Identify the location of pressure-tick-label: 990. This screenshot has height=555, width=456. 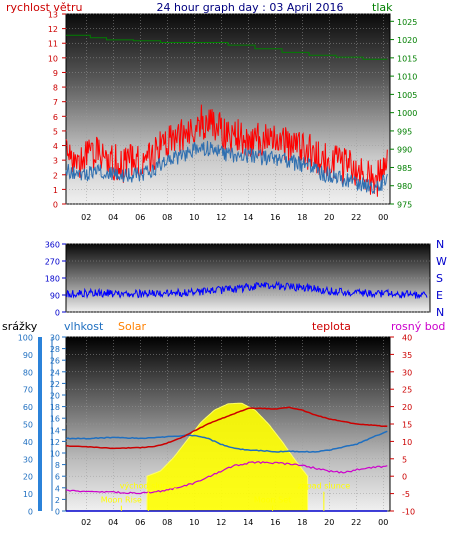
(404, 150).